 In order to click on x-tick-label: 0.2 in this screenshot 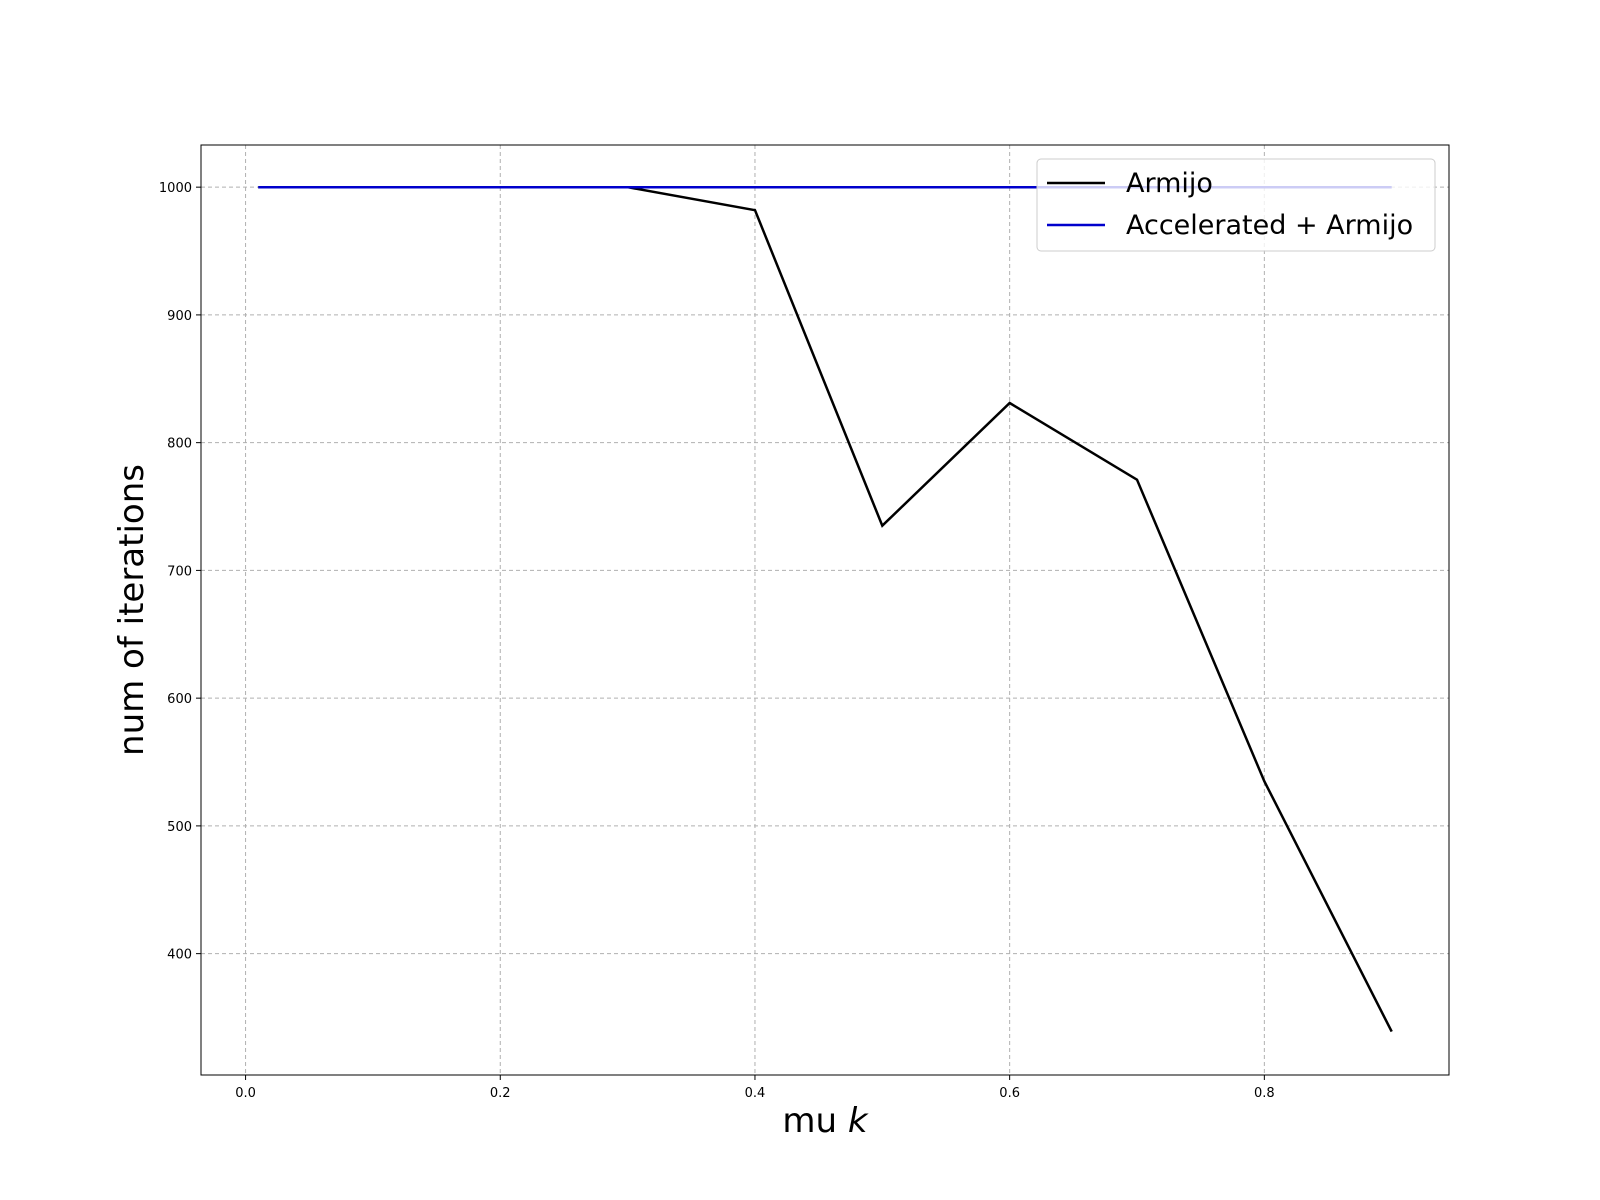, I will do `click(500, 1093)`.